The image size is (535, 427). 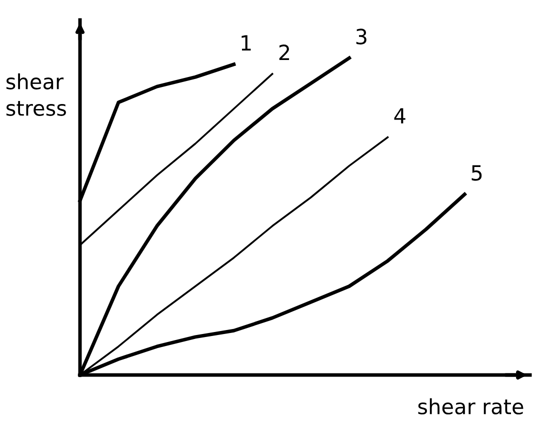 What do you see at coordinates (284, 52) in the screenshot?
I see `series-label: 2` at bounding box center [284, 52].